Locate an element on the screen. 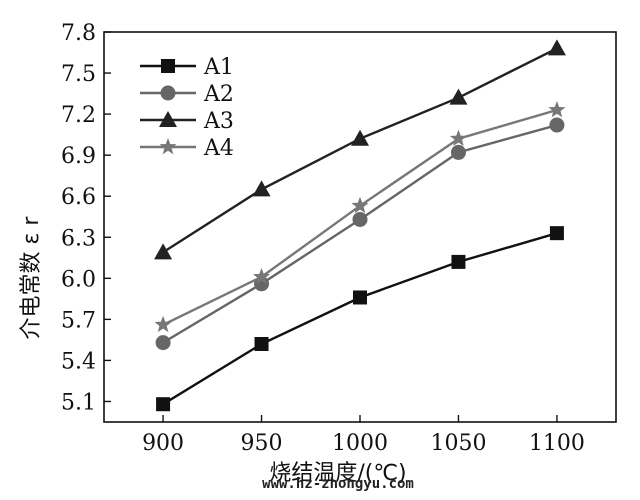 This screenshot has height=500, width=640. y-axis: 5.1 5.4 5.7 6.0 6.3 6.6 6.9 7.2 7.5 7.8 is located at coordinates (86, 218).